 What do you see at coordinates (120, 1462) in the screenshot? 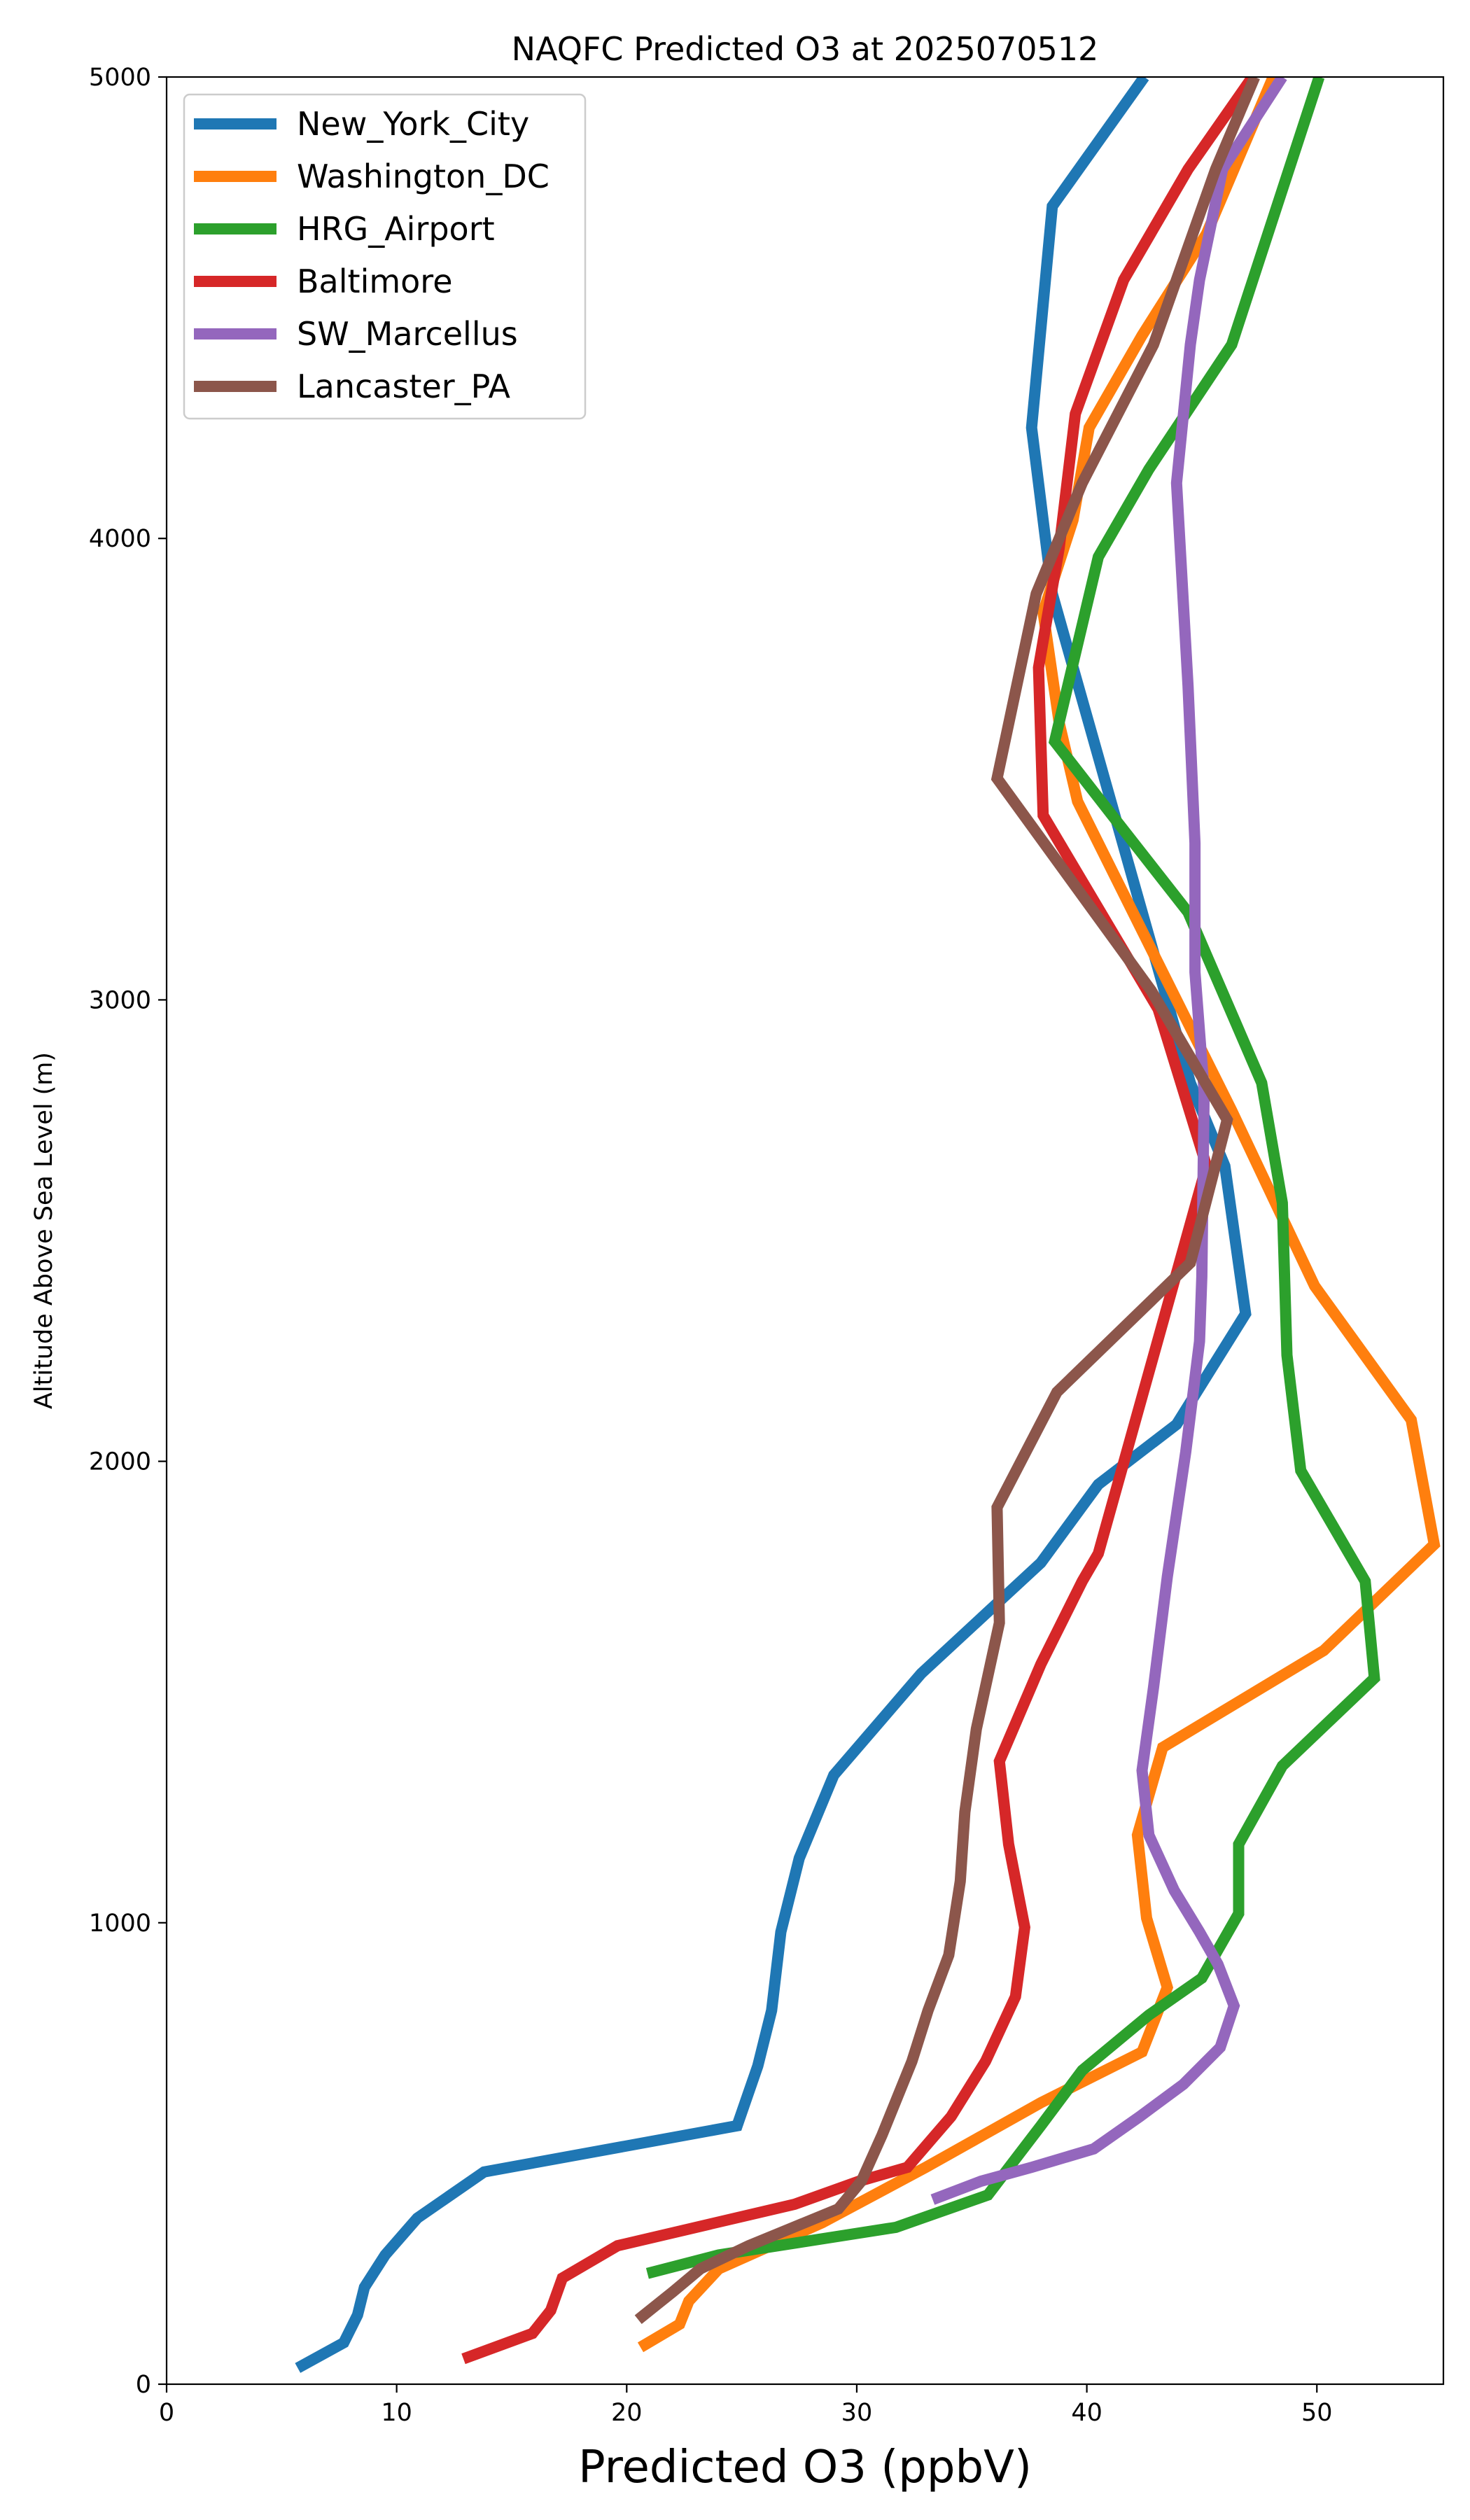
I see `y-tick-label: 2000` at bounding box center [120, 1462].